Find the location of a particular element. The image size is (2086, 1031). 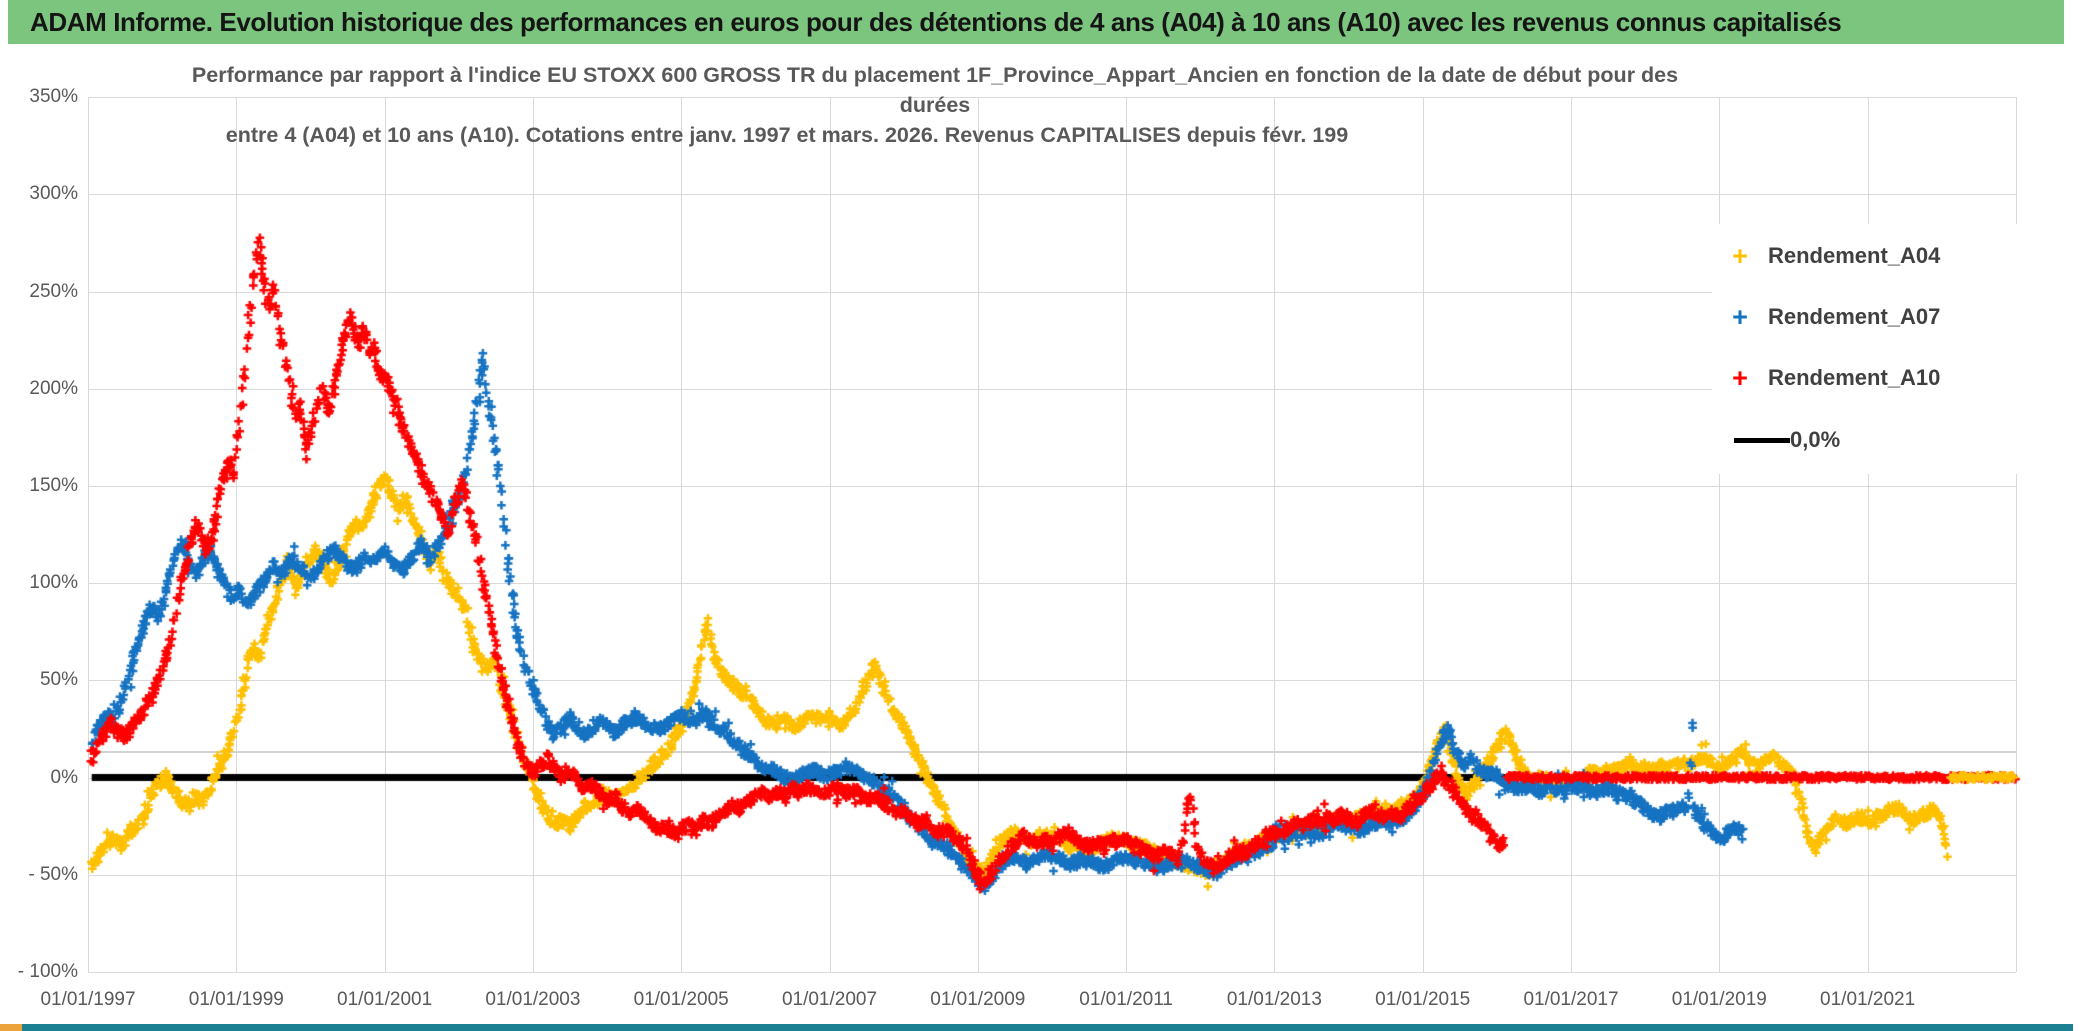

x-axis-label: 01/01/2019 is located at coordinates (1719, 999).